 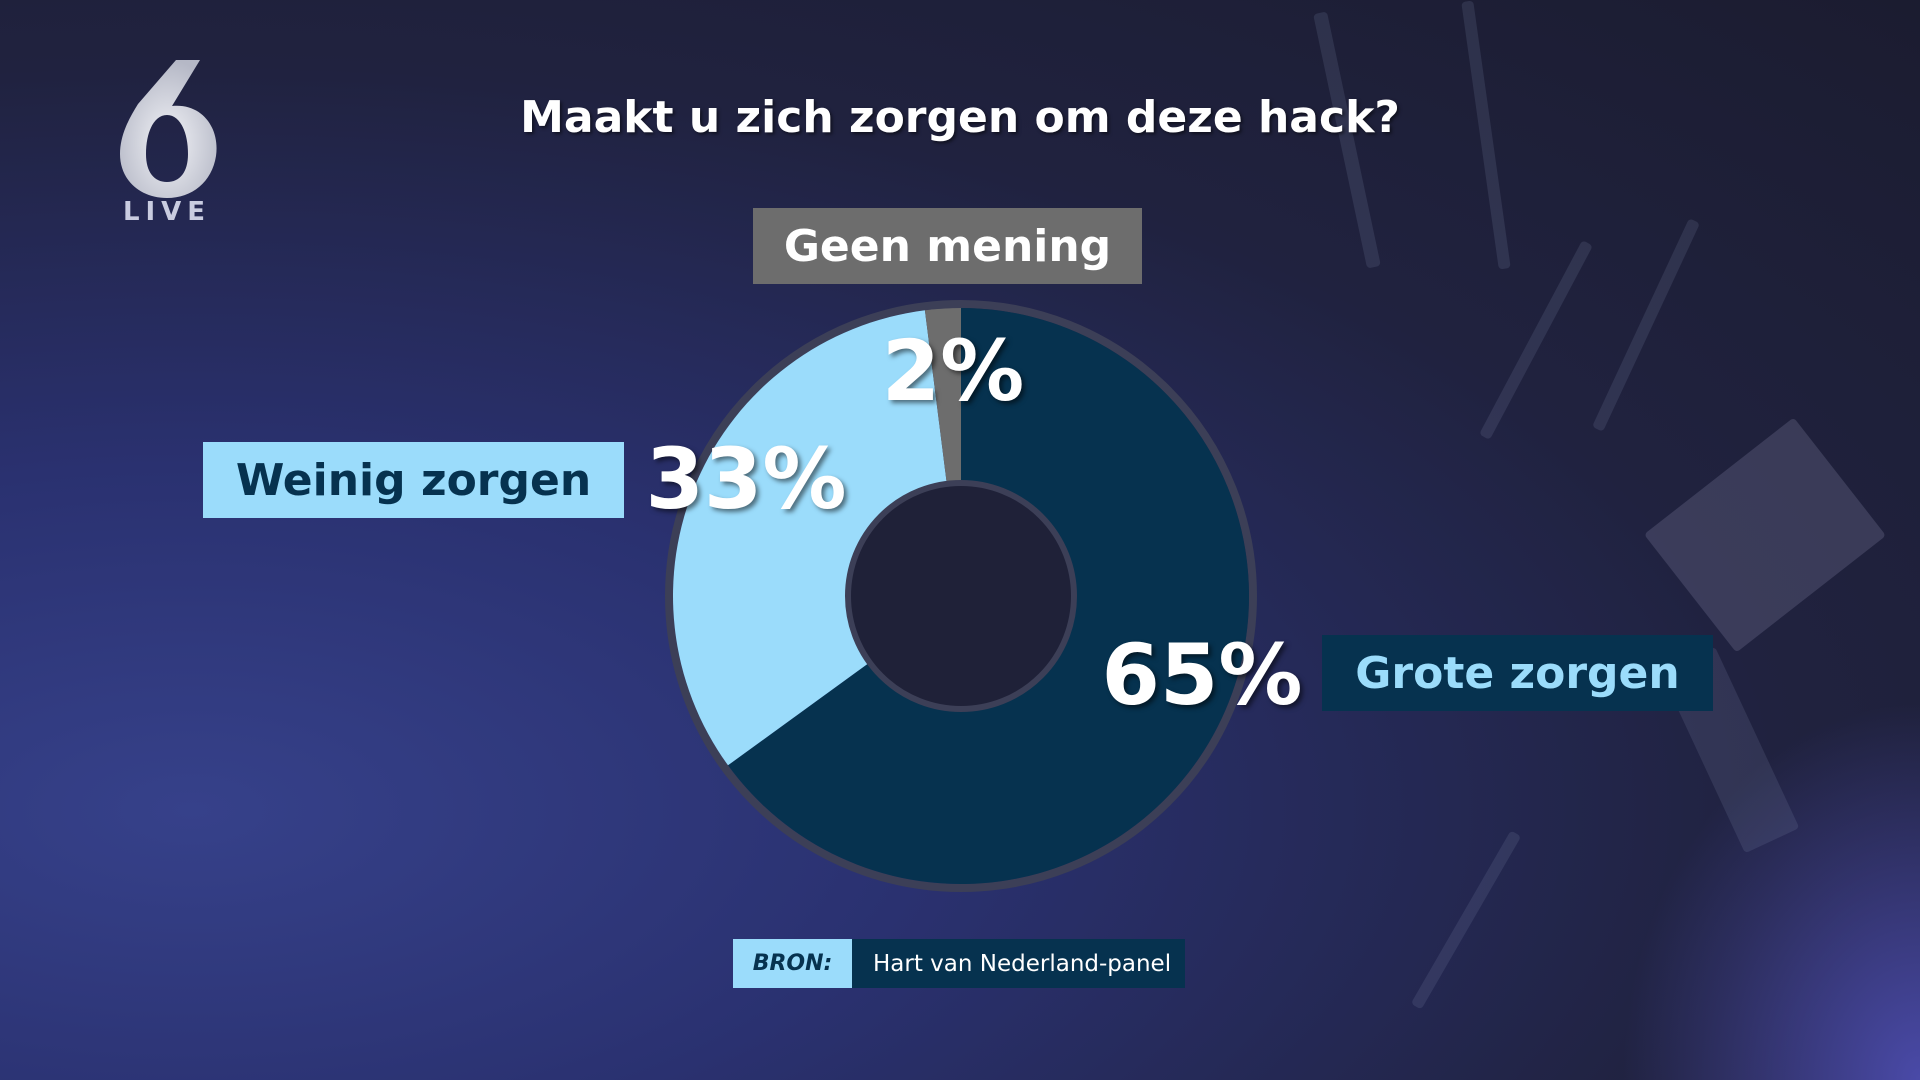 What do you see at coordinates (167, 210) in the screenshot?
I see `logo-text: LIVE` at bounding box center [167, 210].